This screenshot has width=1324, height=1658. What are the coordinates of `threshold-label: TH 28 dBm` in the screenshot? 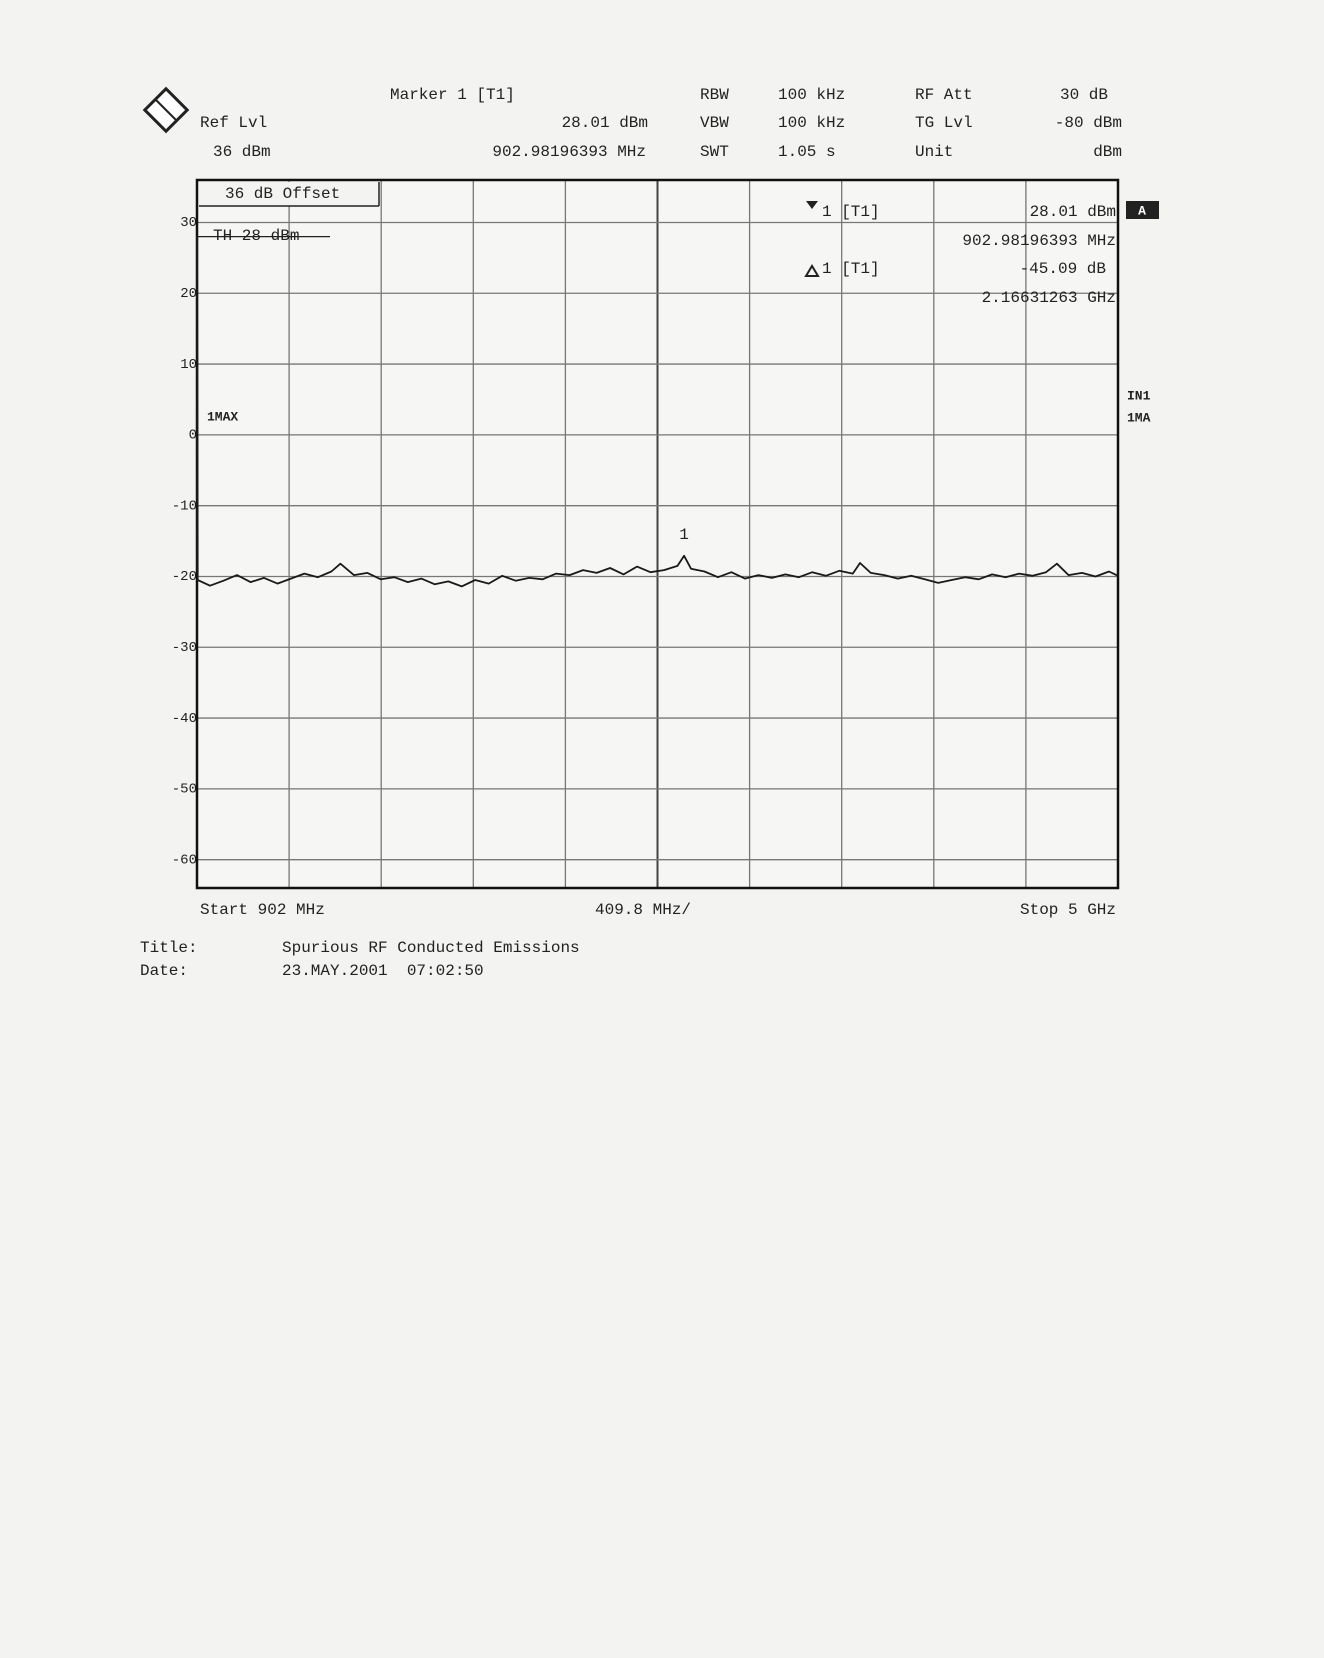 It's located at (256, 236).